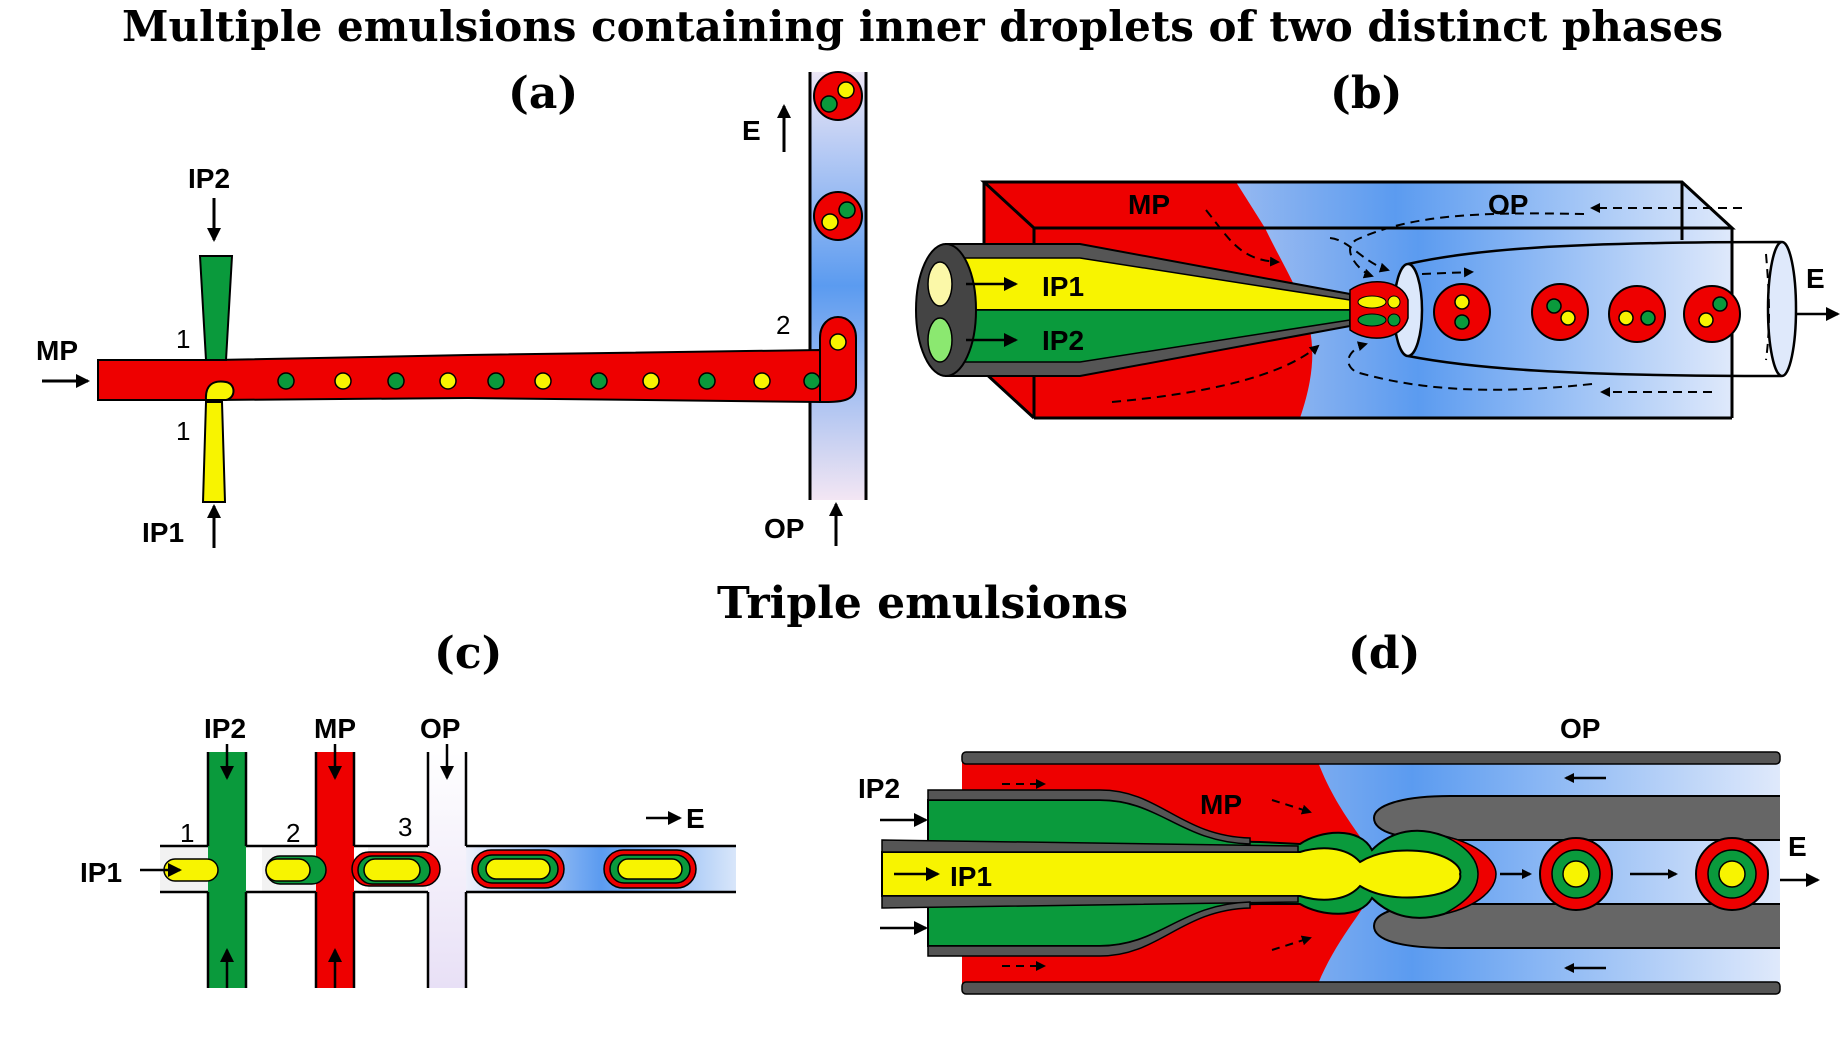 This screenshot has height=1063, width=1845. Describe the element at coordinates (783, 325) in the screenshot. I see `junction-2-a: 2` at that location.